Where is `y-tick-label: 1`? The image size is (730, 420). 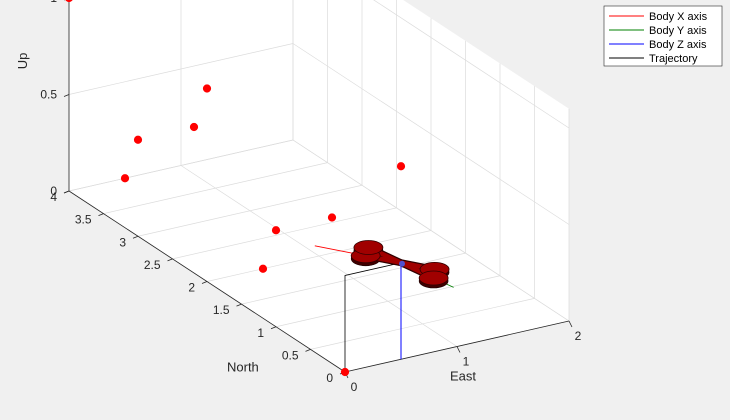 y-tick-label: 1 is located at coordinates (260, 333).